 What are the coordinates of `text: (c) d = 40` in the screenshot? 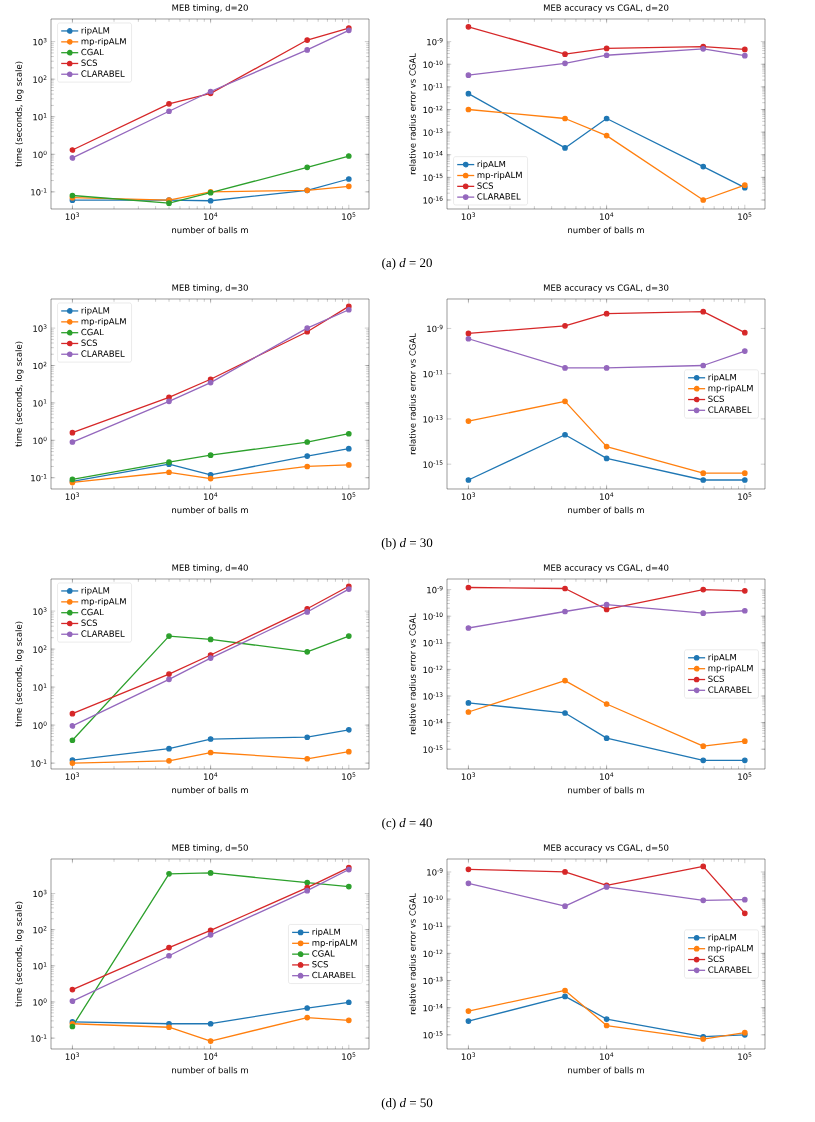 It's located at (407, 824).